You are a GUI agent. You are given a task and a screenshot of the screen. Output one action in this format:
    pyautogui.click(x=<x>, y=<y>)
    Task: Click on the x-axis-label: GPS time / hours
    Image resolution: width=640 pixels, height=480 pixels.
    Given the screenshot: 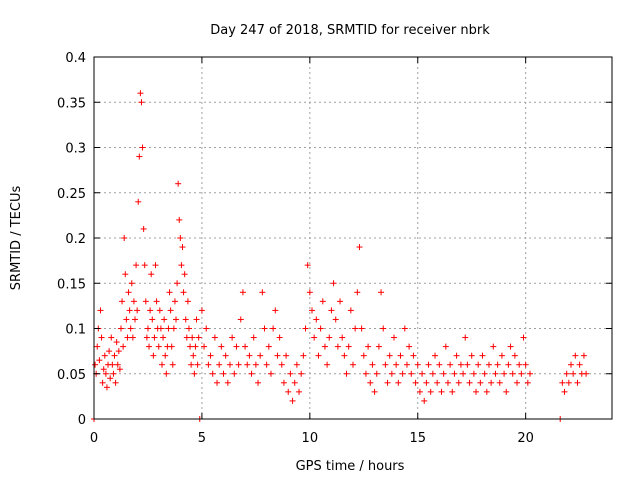 What is the action you would take?
    pyautogui.click(x=350, y=466)
    